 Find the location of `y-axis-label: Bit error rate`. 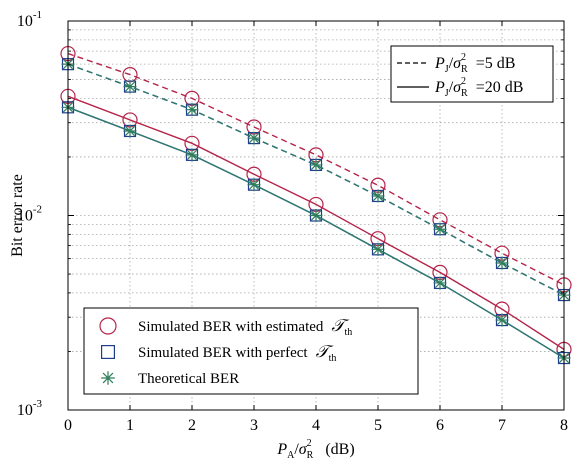

y-axis-label: Bit error rate is located at coordinates (17, 215).